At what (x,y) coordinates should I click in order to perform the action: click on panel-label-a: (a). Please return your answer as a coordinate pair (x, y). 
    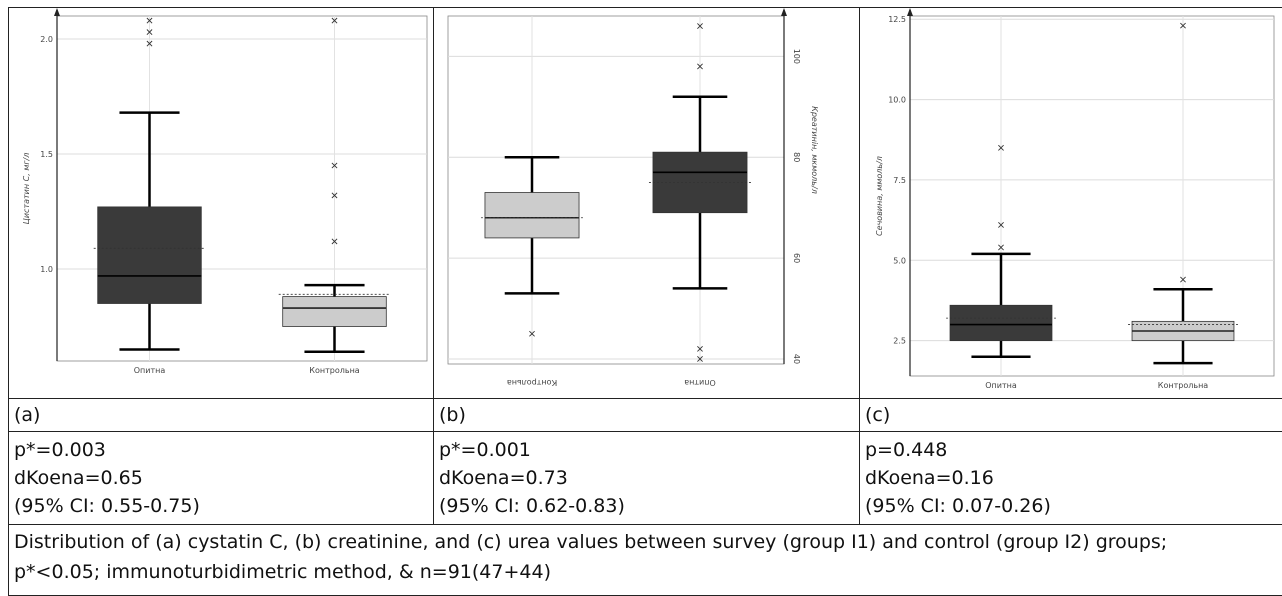
    Looking at the image, I should click on (221, 415).